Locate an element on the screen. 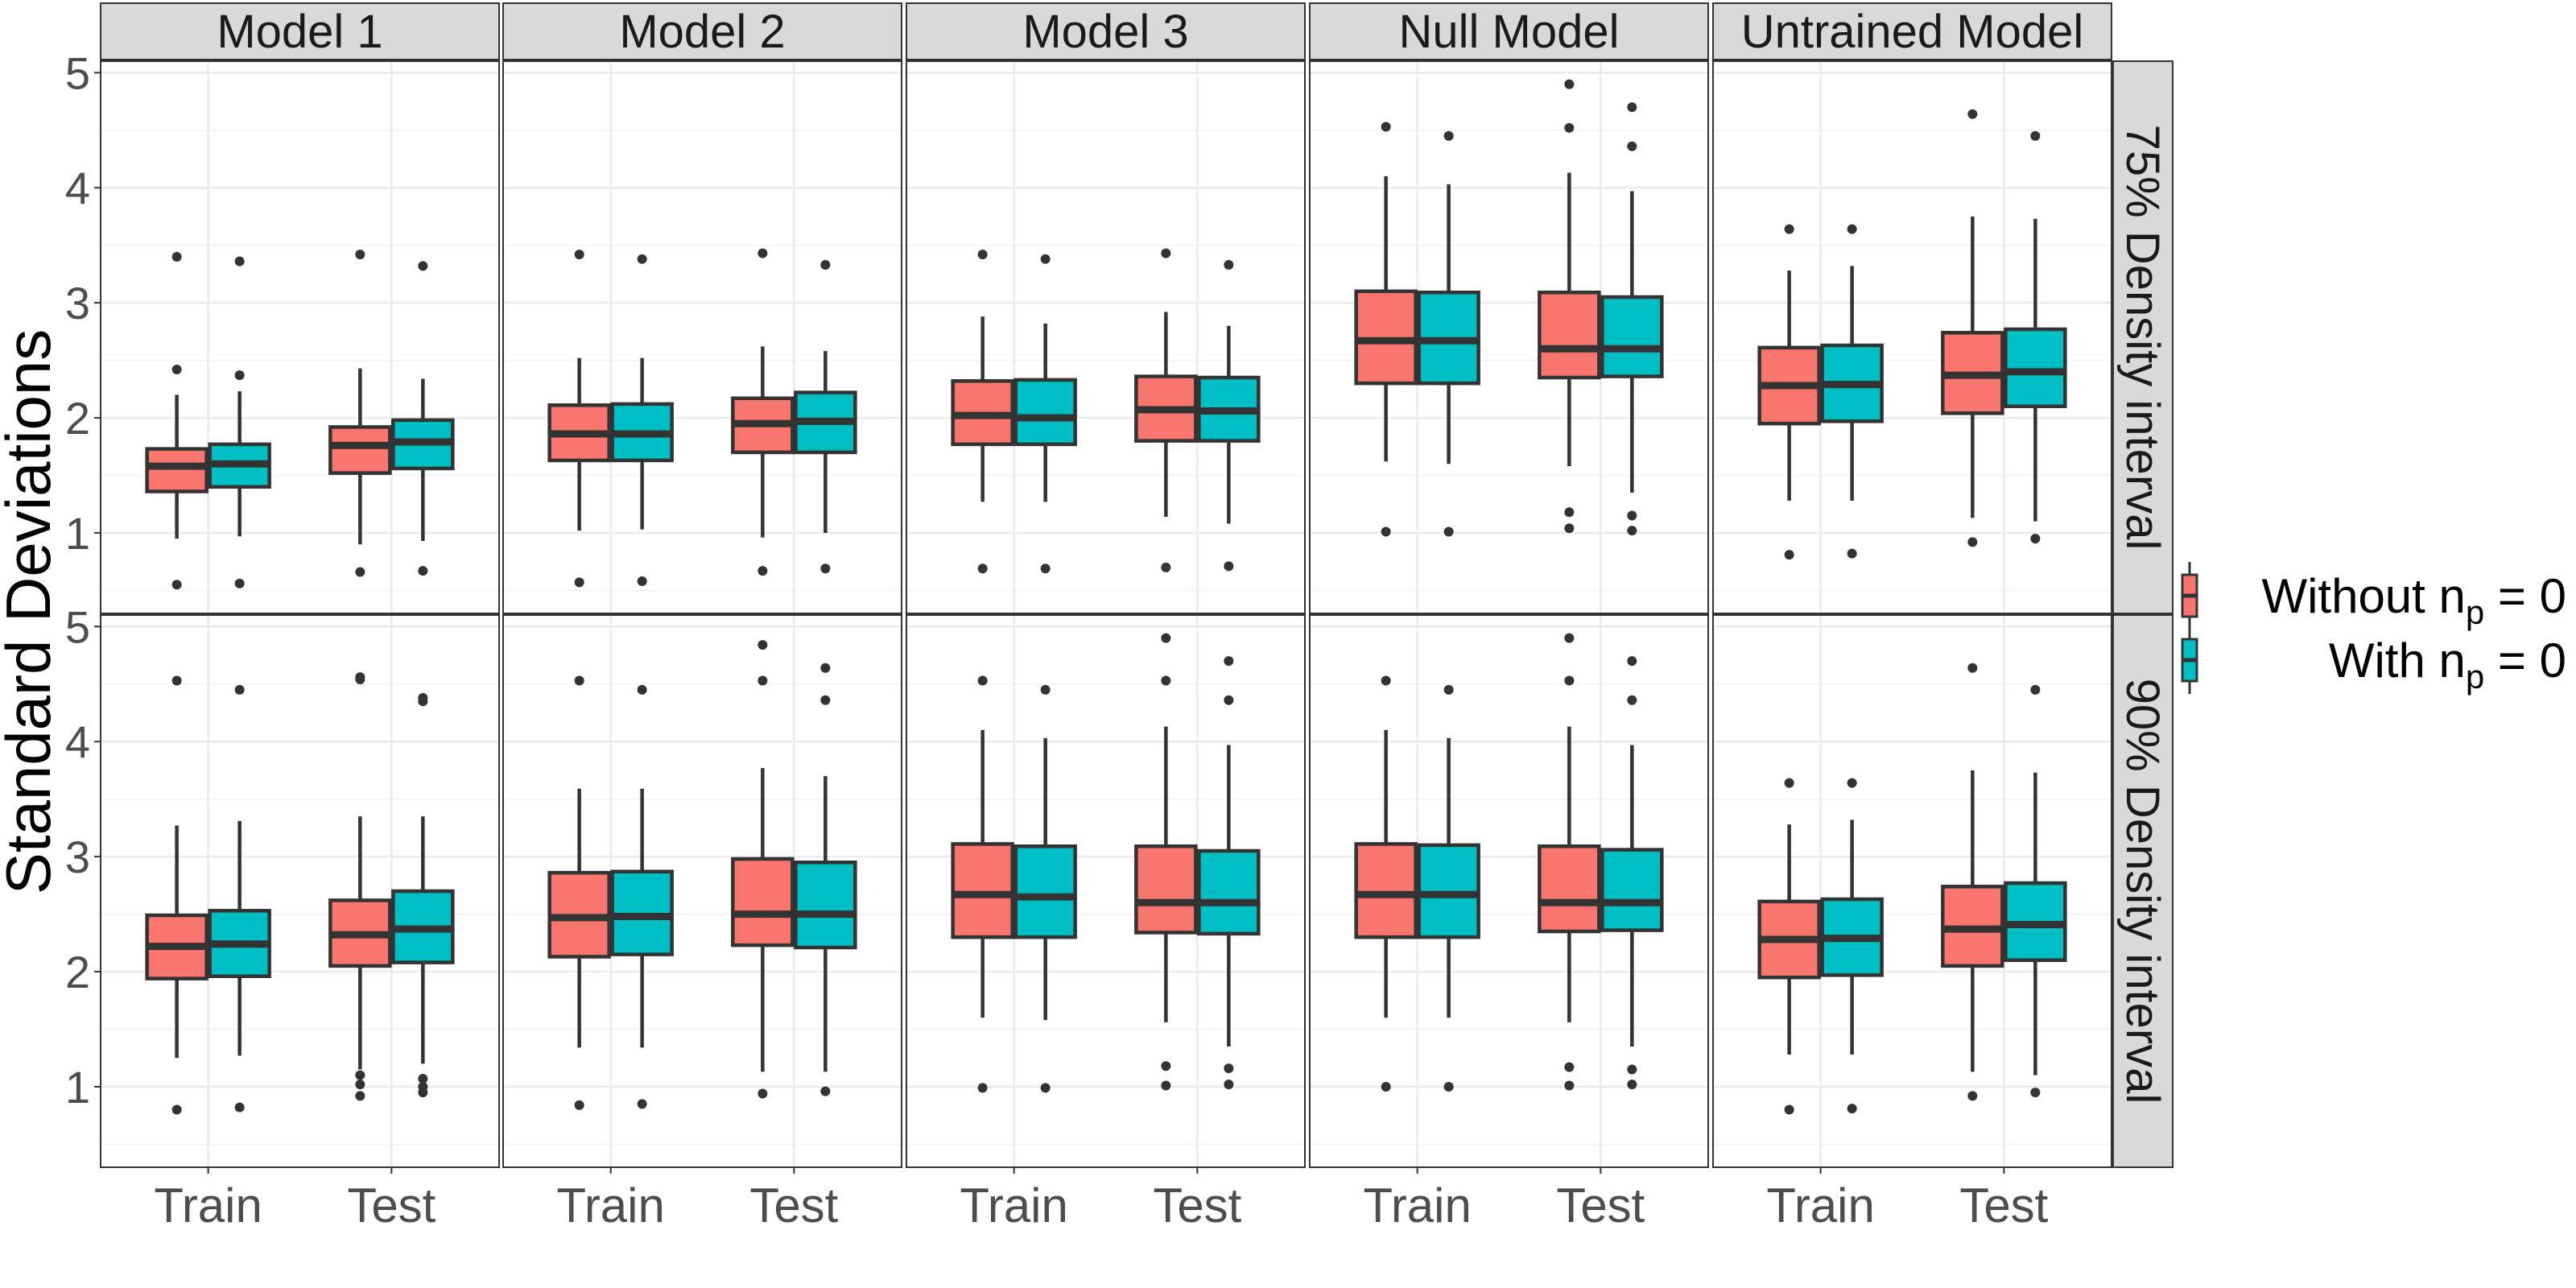 Image resolution: width=2576 pixels, height=1288 pixels. panel-model-1-90-density-interval is located at coordinates (300, 891).